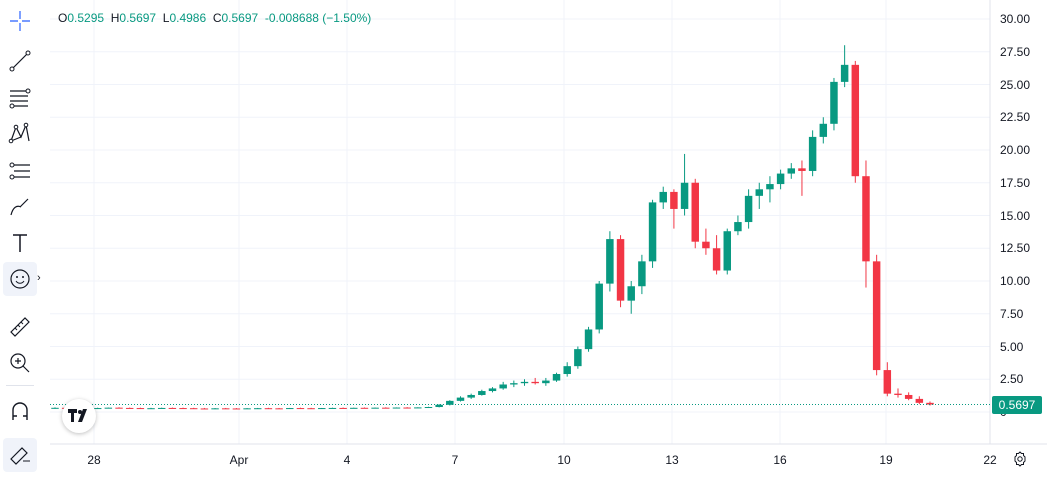  I want to click on price-tick-label: 17.50, so click(1015, 182).